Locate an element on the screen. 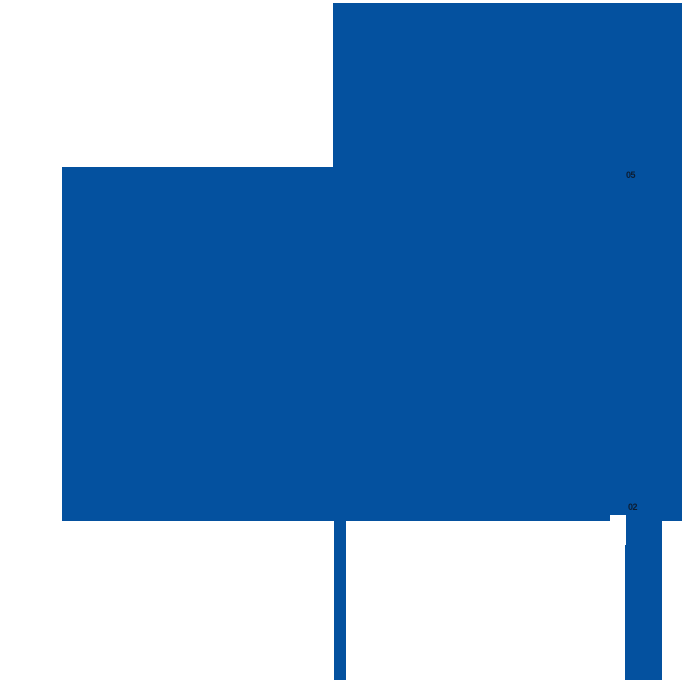 Image resolution: width=690 pixels, height=690 pixels. vertical-stroke-right is located at coordinates (643, 600).